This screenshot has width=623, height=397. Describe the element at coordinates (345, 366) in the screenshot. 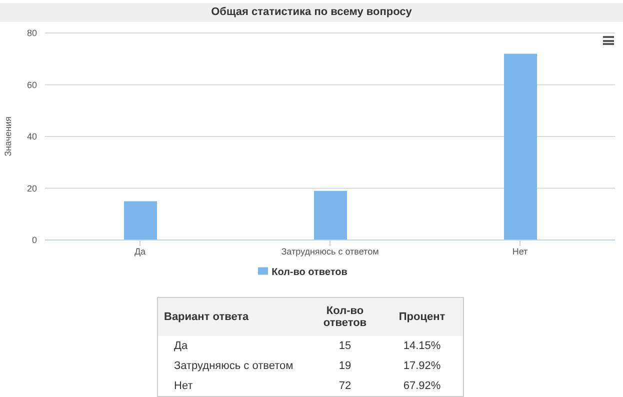

I see `text: 19` at that location.